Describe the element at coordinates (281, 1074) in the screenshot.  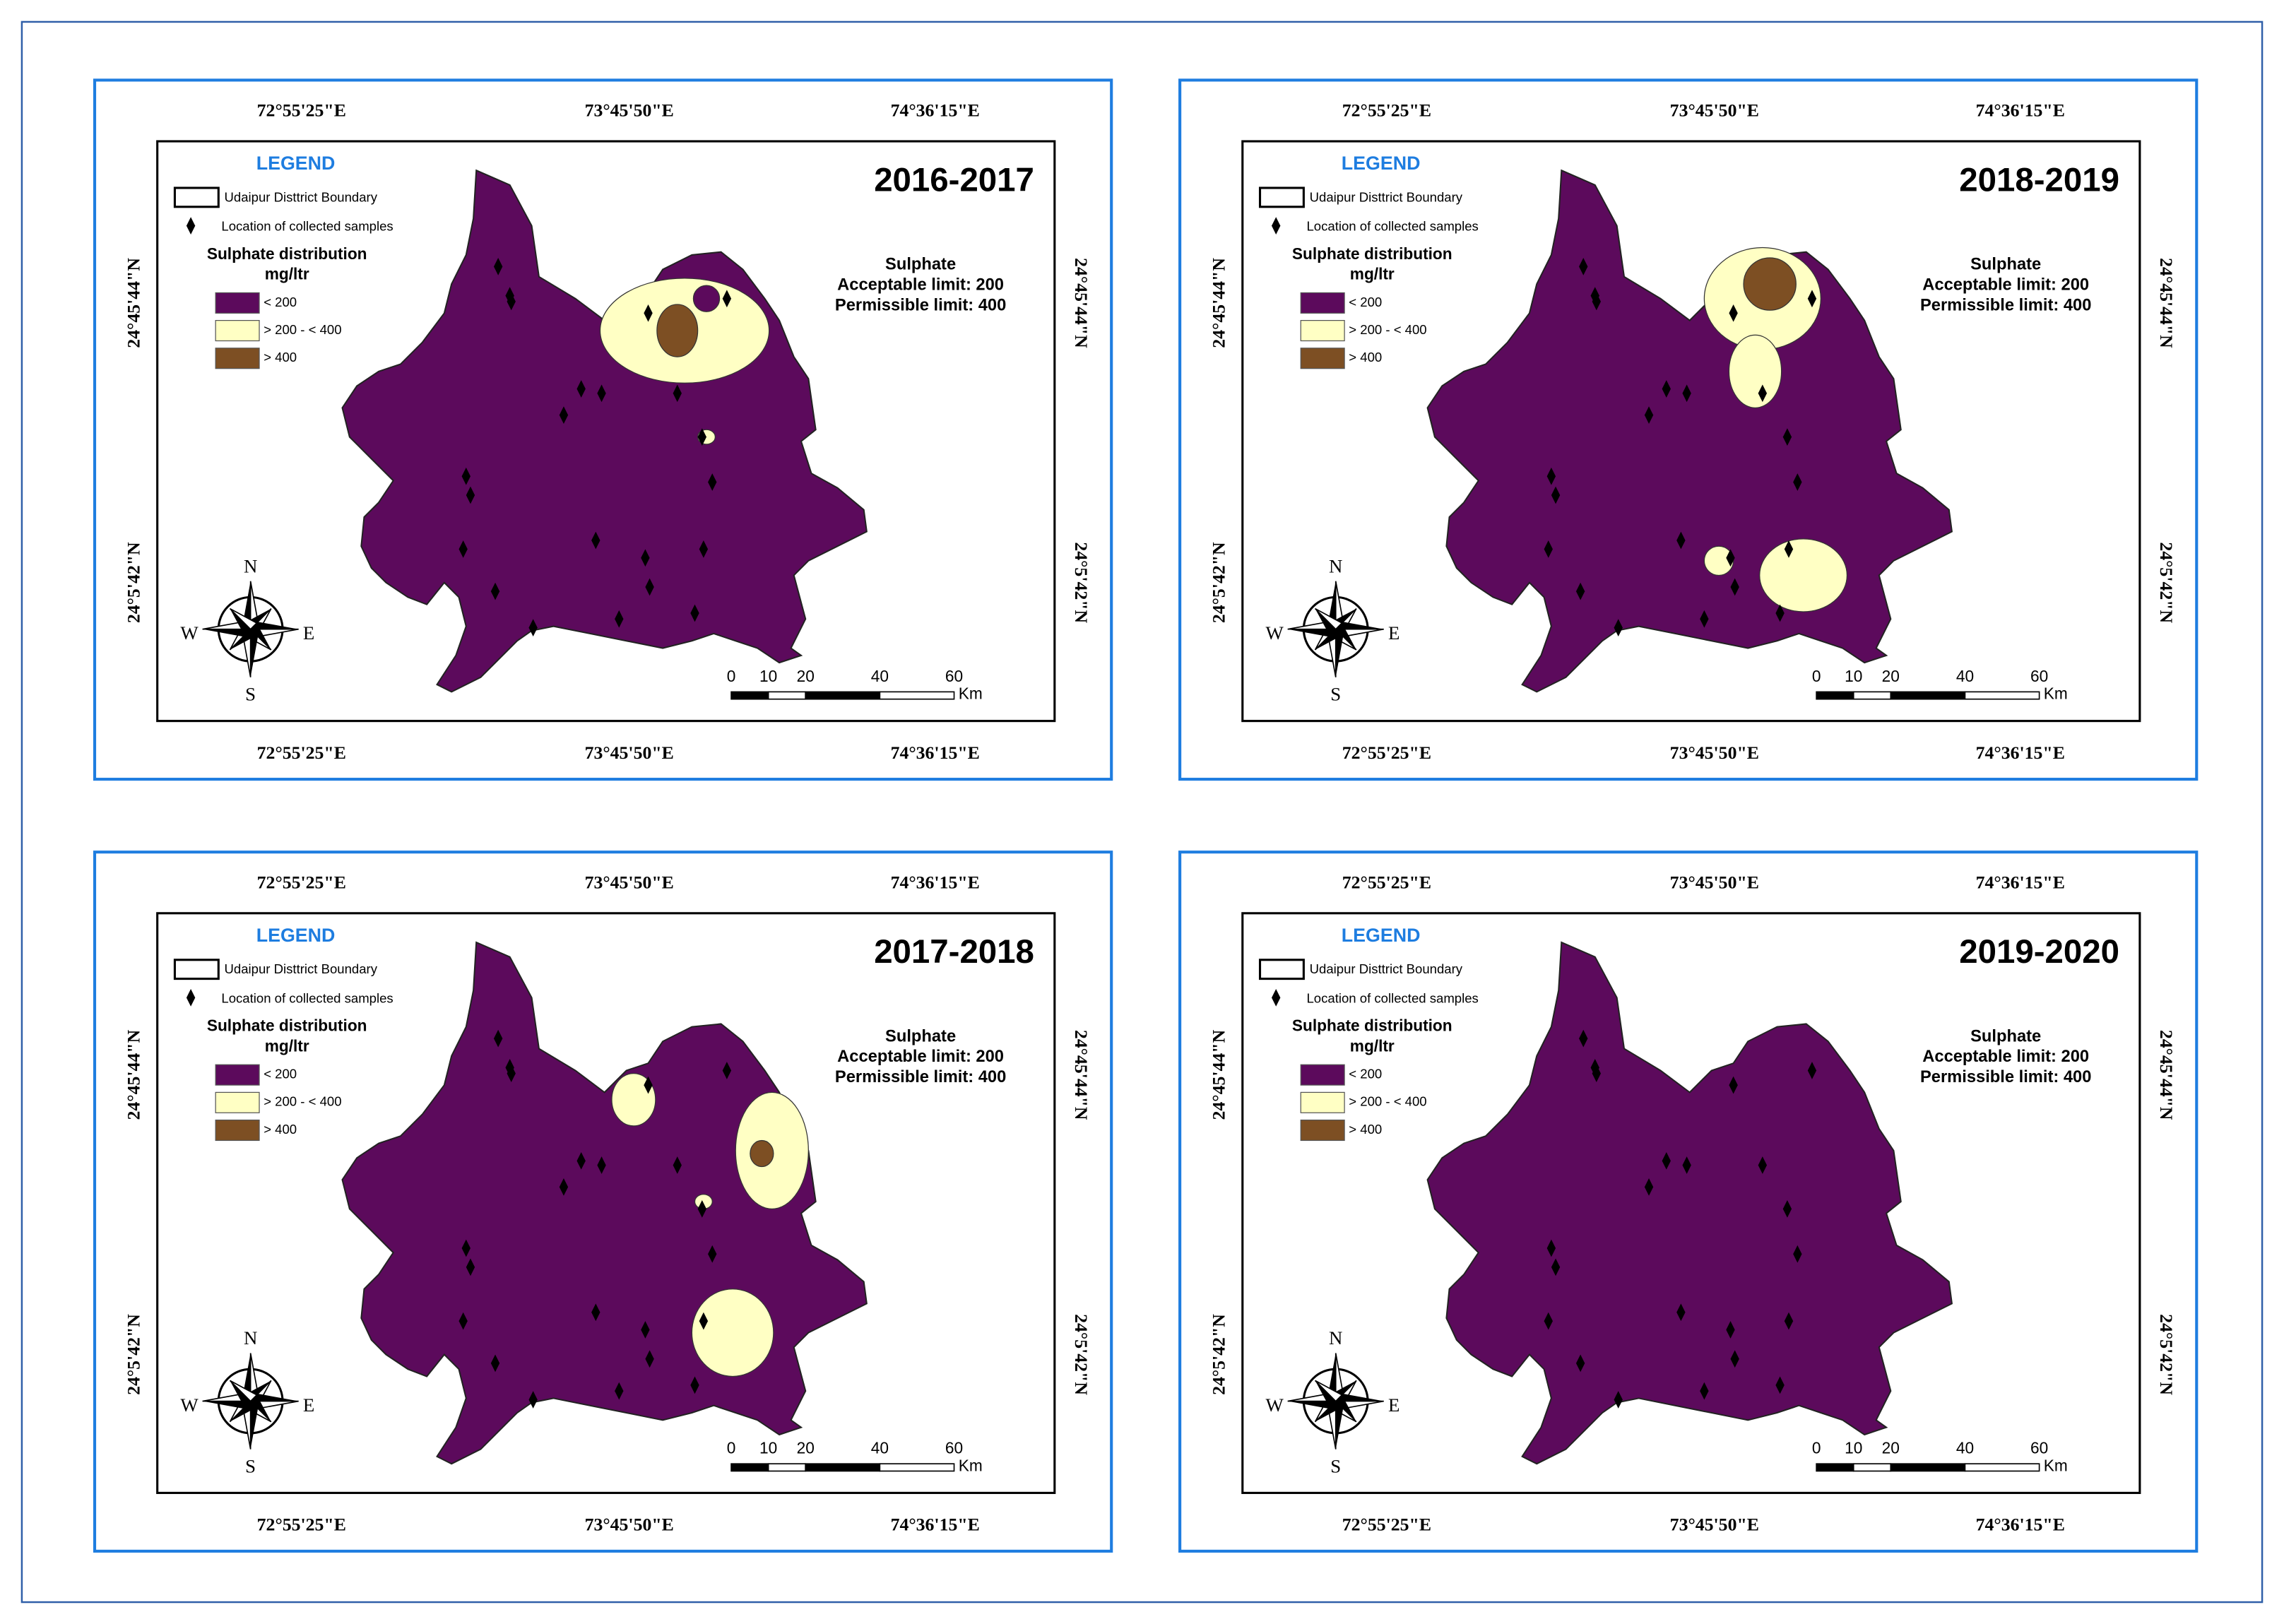
I see `class-label: < 200` at that location.